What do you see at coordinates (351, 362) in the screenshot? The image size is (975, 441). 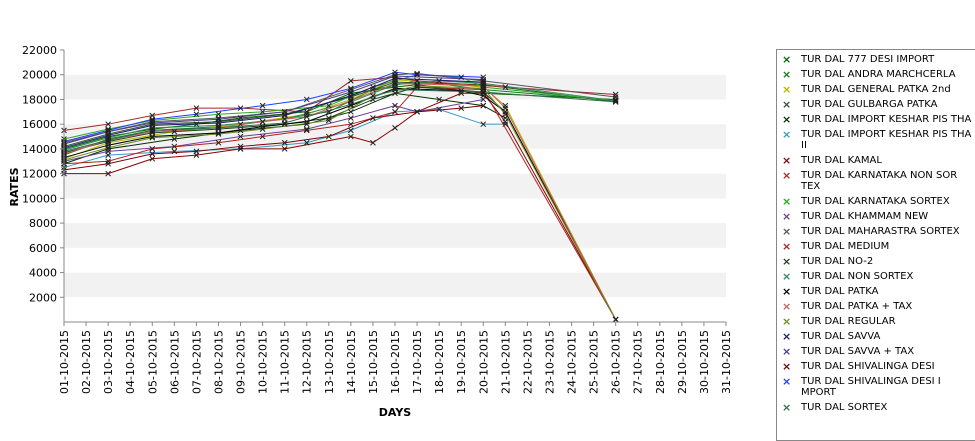 I see `x-tick-label: 14-10-2015` at bounding box center [351, 362].